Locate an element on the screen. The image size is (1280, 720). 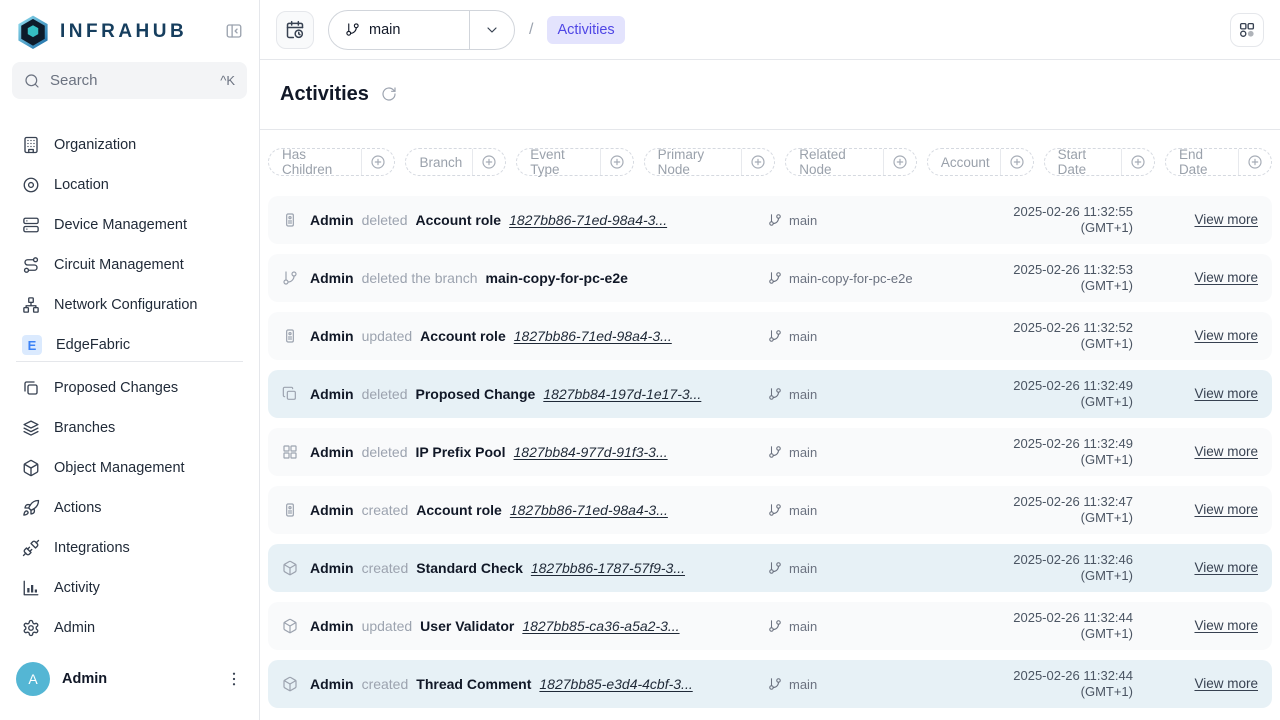
activity-branch: main is located at coordinates (803, 336).